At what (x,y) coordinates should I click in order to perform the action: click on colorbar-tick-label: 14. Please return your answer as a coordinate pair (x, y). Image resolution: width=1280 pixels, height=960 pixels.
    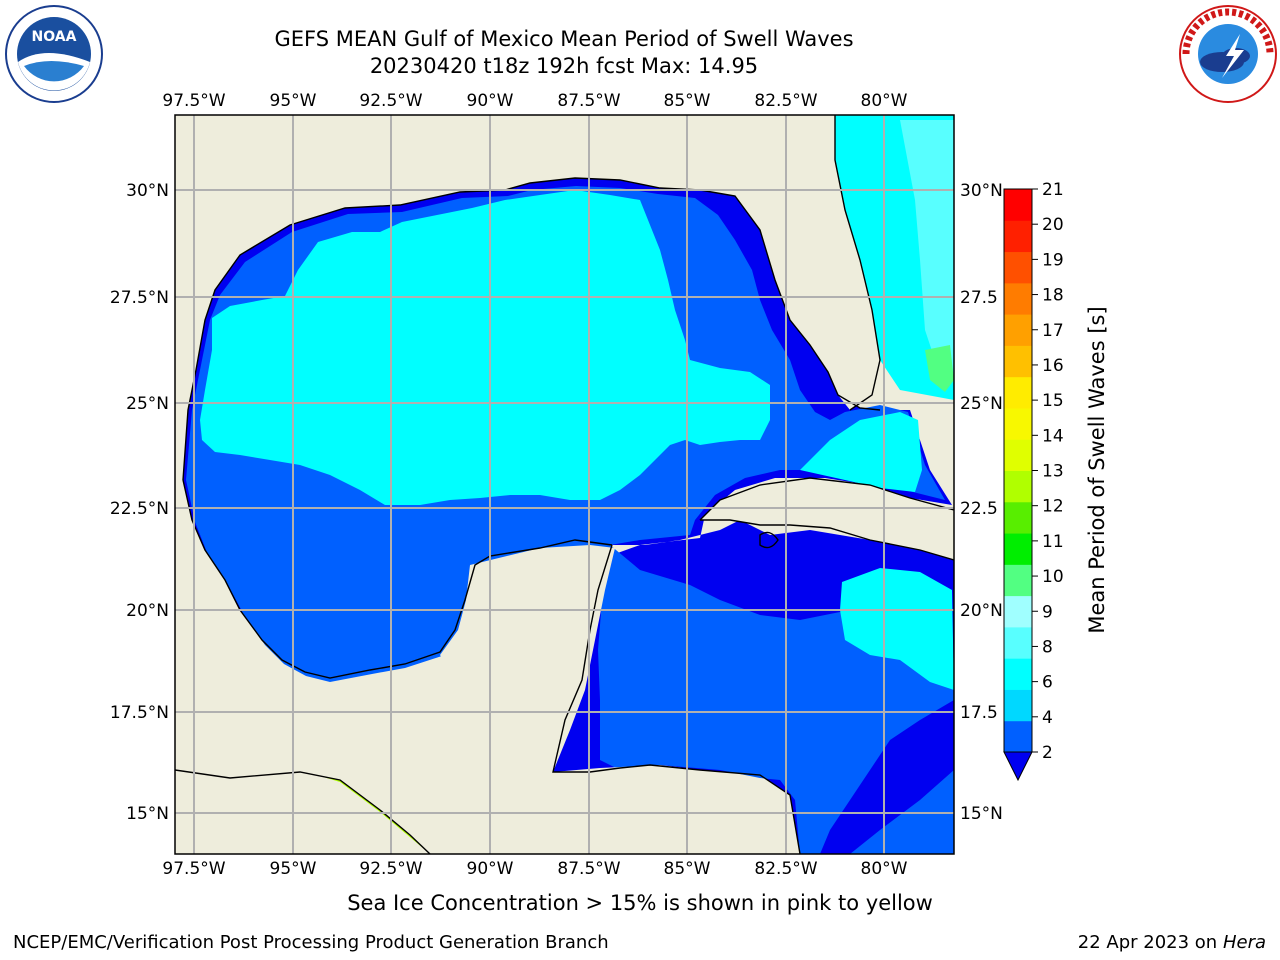
    Looking at the image, I should click on (1053, 436).